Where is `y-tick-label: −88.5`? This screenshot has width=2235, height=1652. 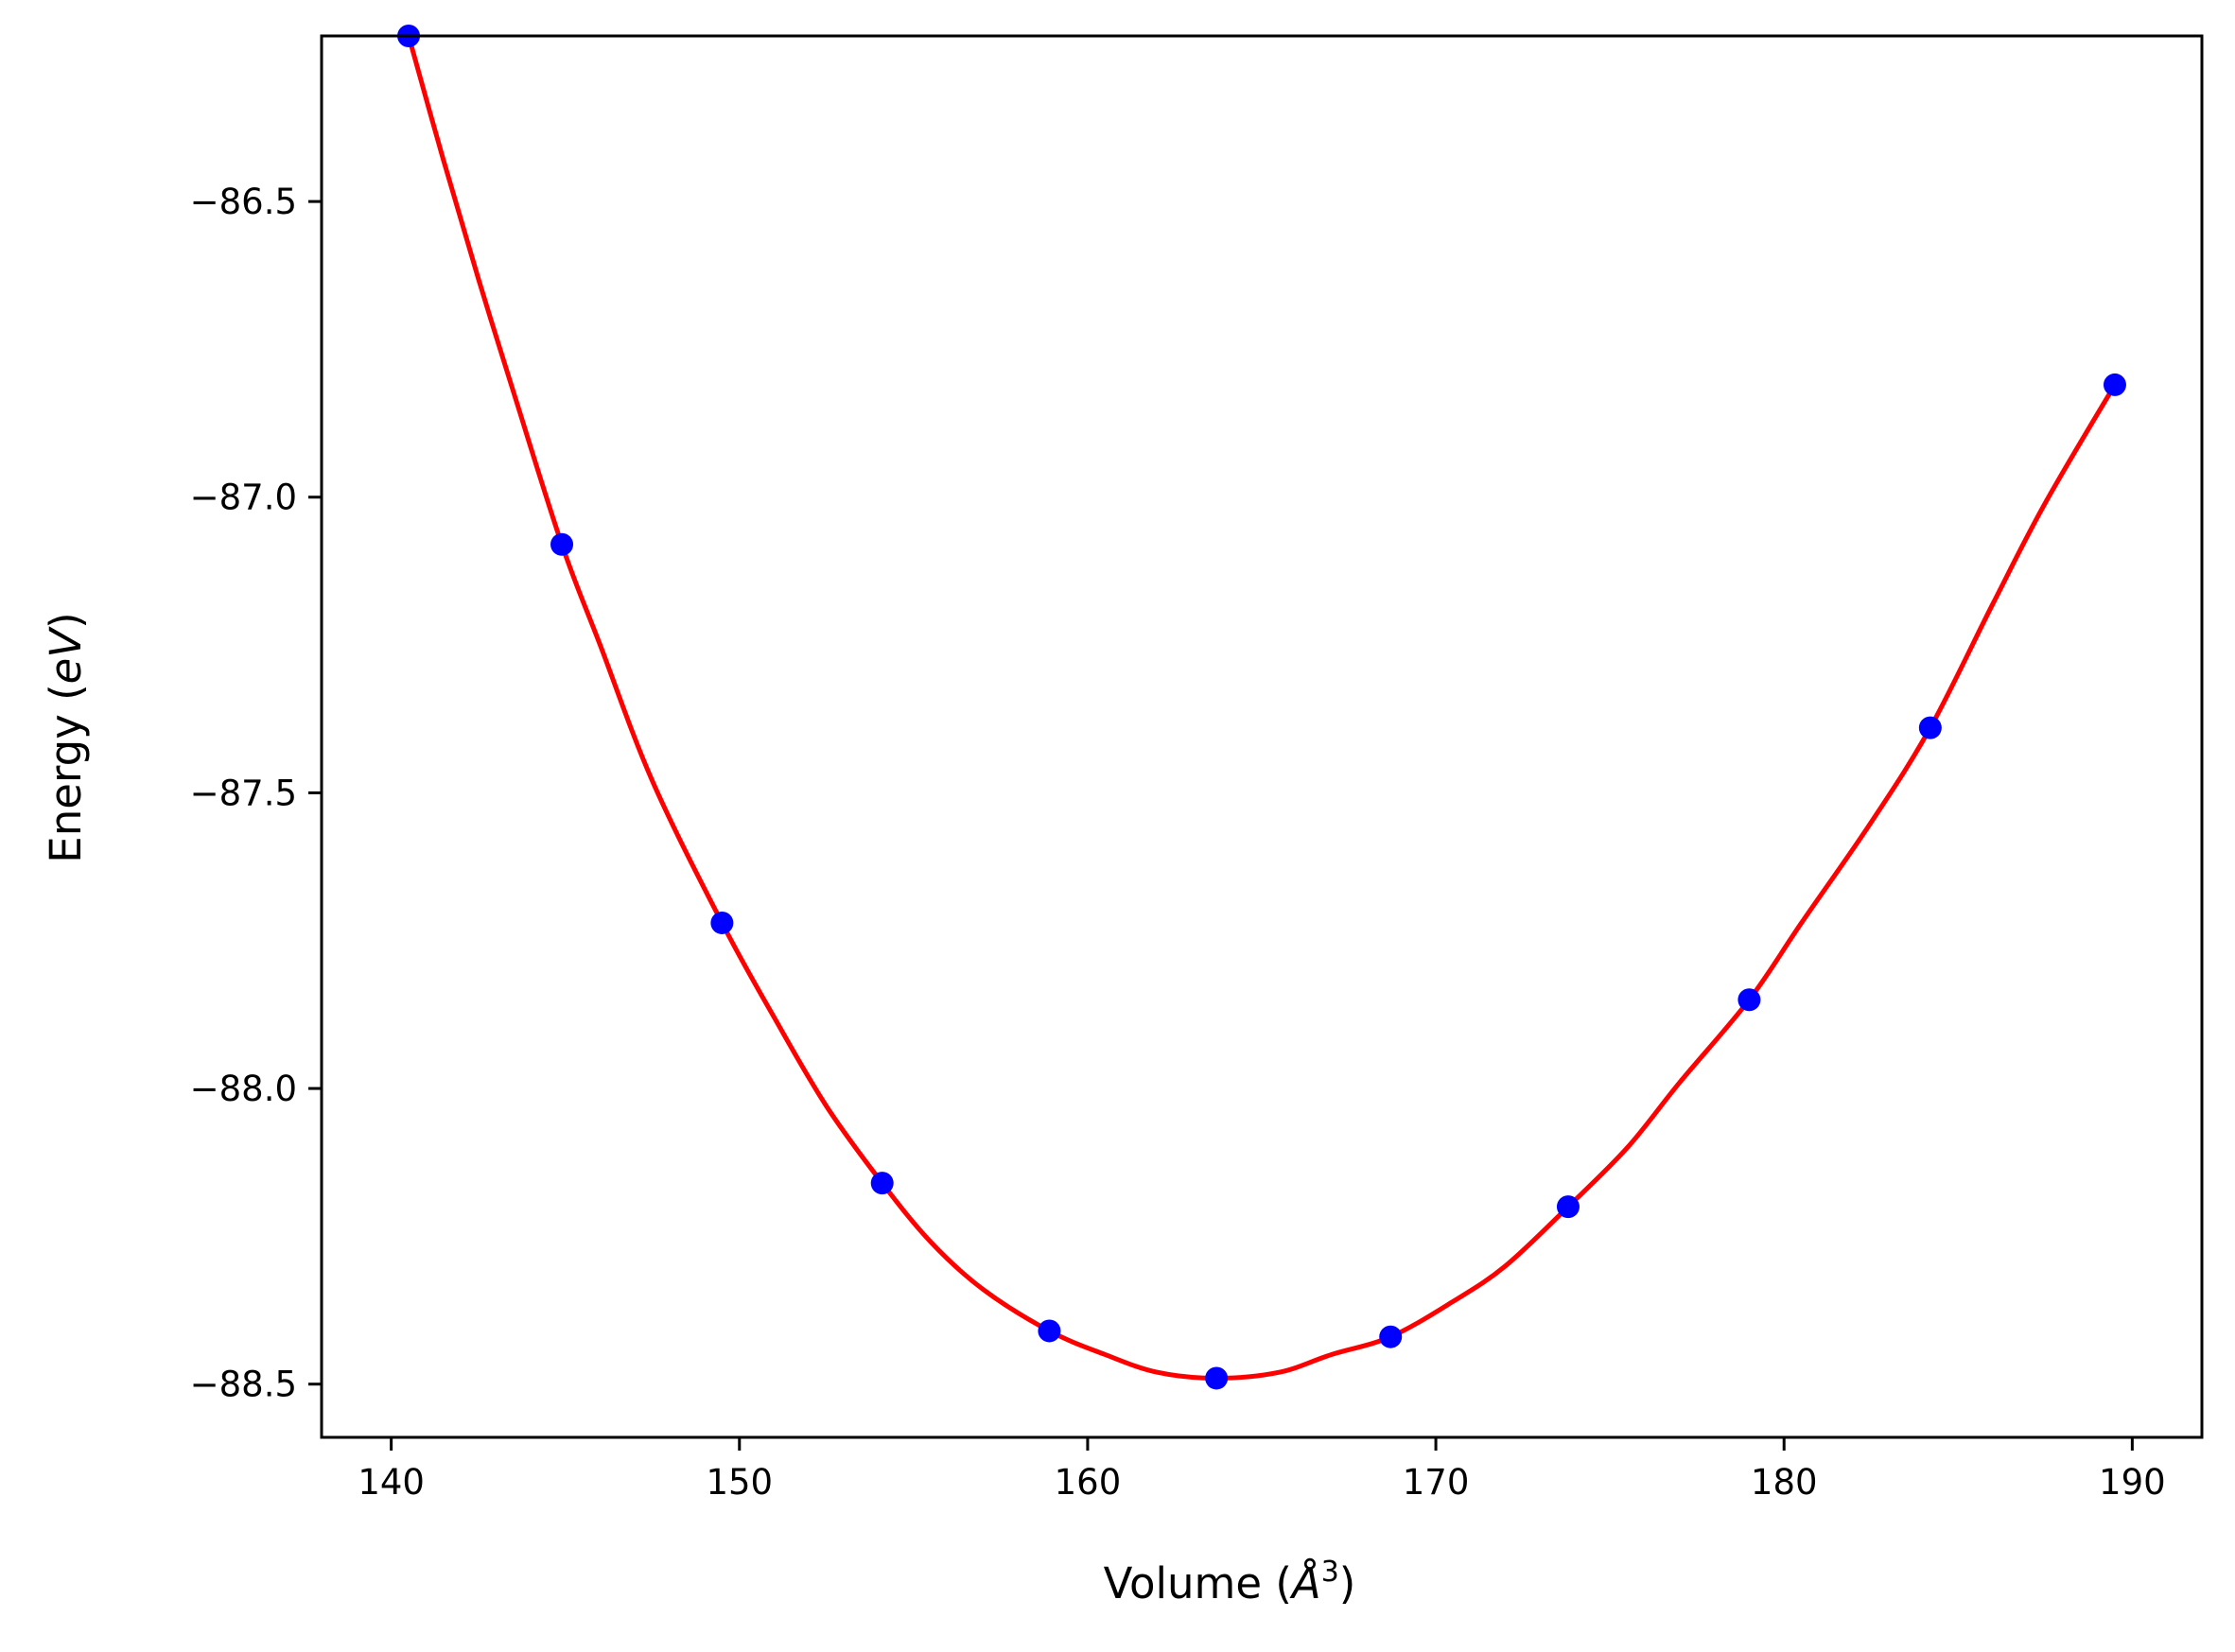 y-tick-label: −88.5 is located at coordinates (243, 1385).